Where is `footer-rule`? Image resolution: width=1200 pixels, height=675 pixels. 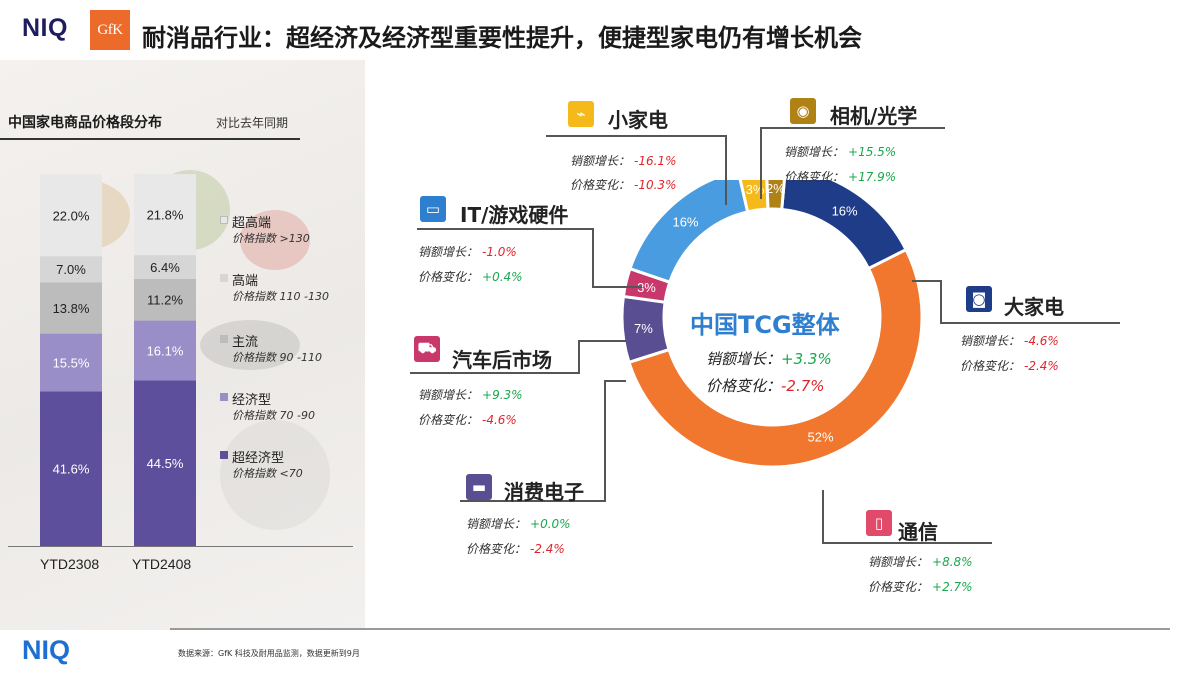 footer-rule is located at coordinates (670, 629).